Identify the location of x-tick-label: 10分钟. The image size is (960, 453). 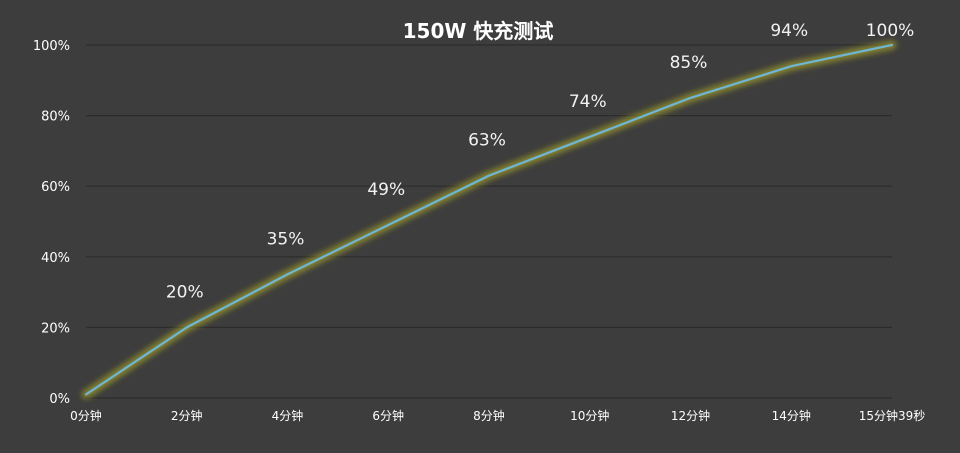
(589, 415).